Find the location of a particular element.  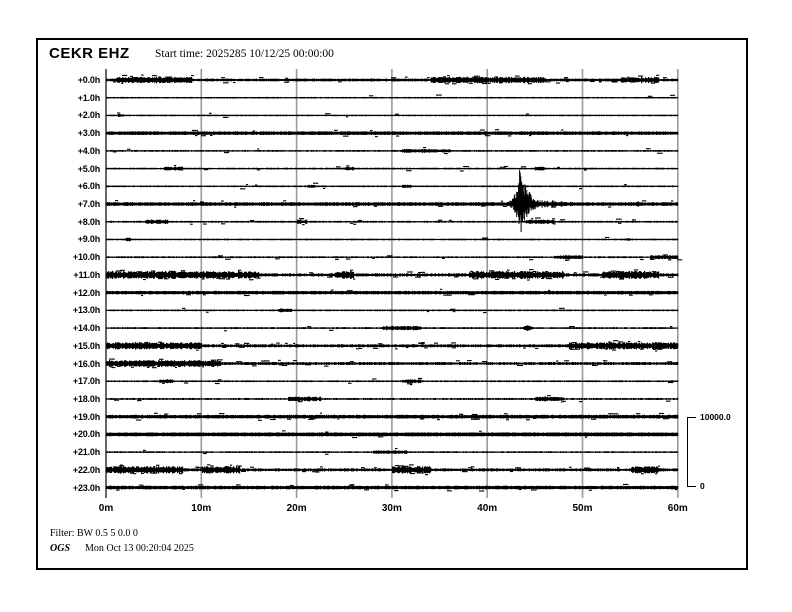

minute-label-5: 50m is located at coordinates (582, 508).